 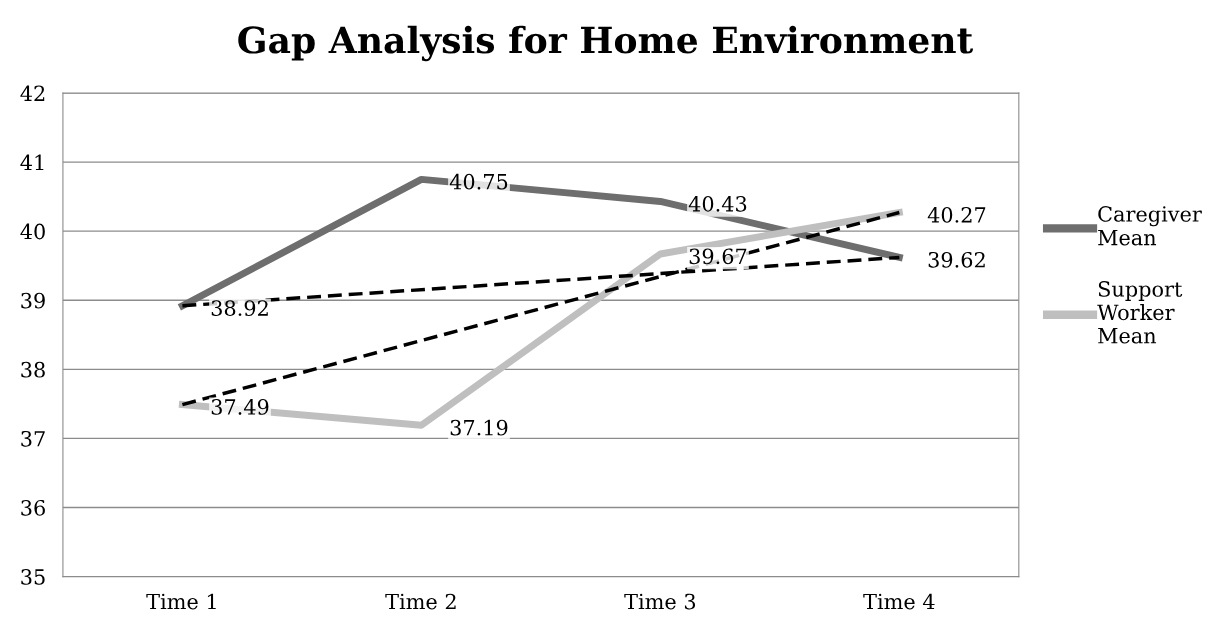 I want to click on y-tick-label: 40, so click(x=32, y=231).